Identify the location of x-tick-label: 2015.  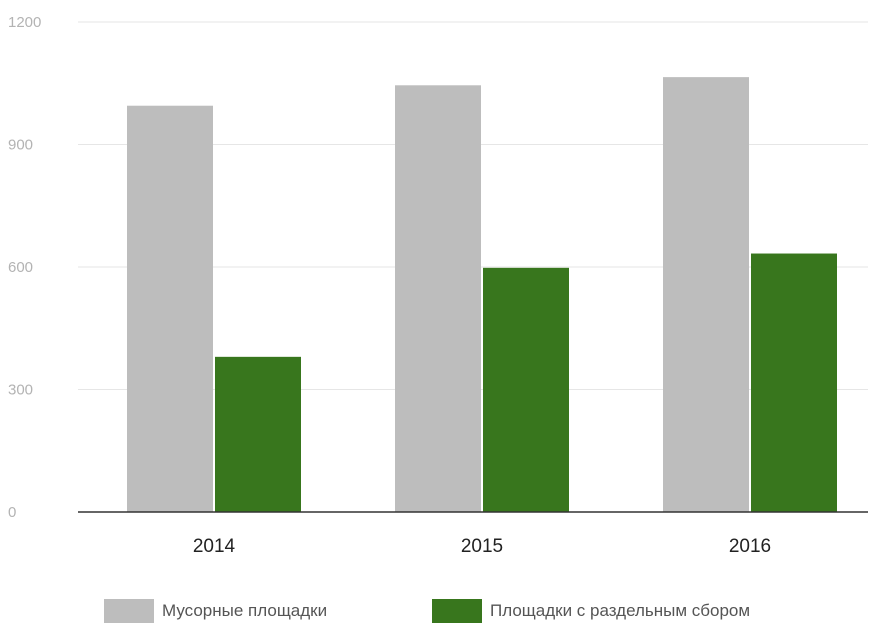
(482, 546).